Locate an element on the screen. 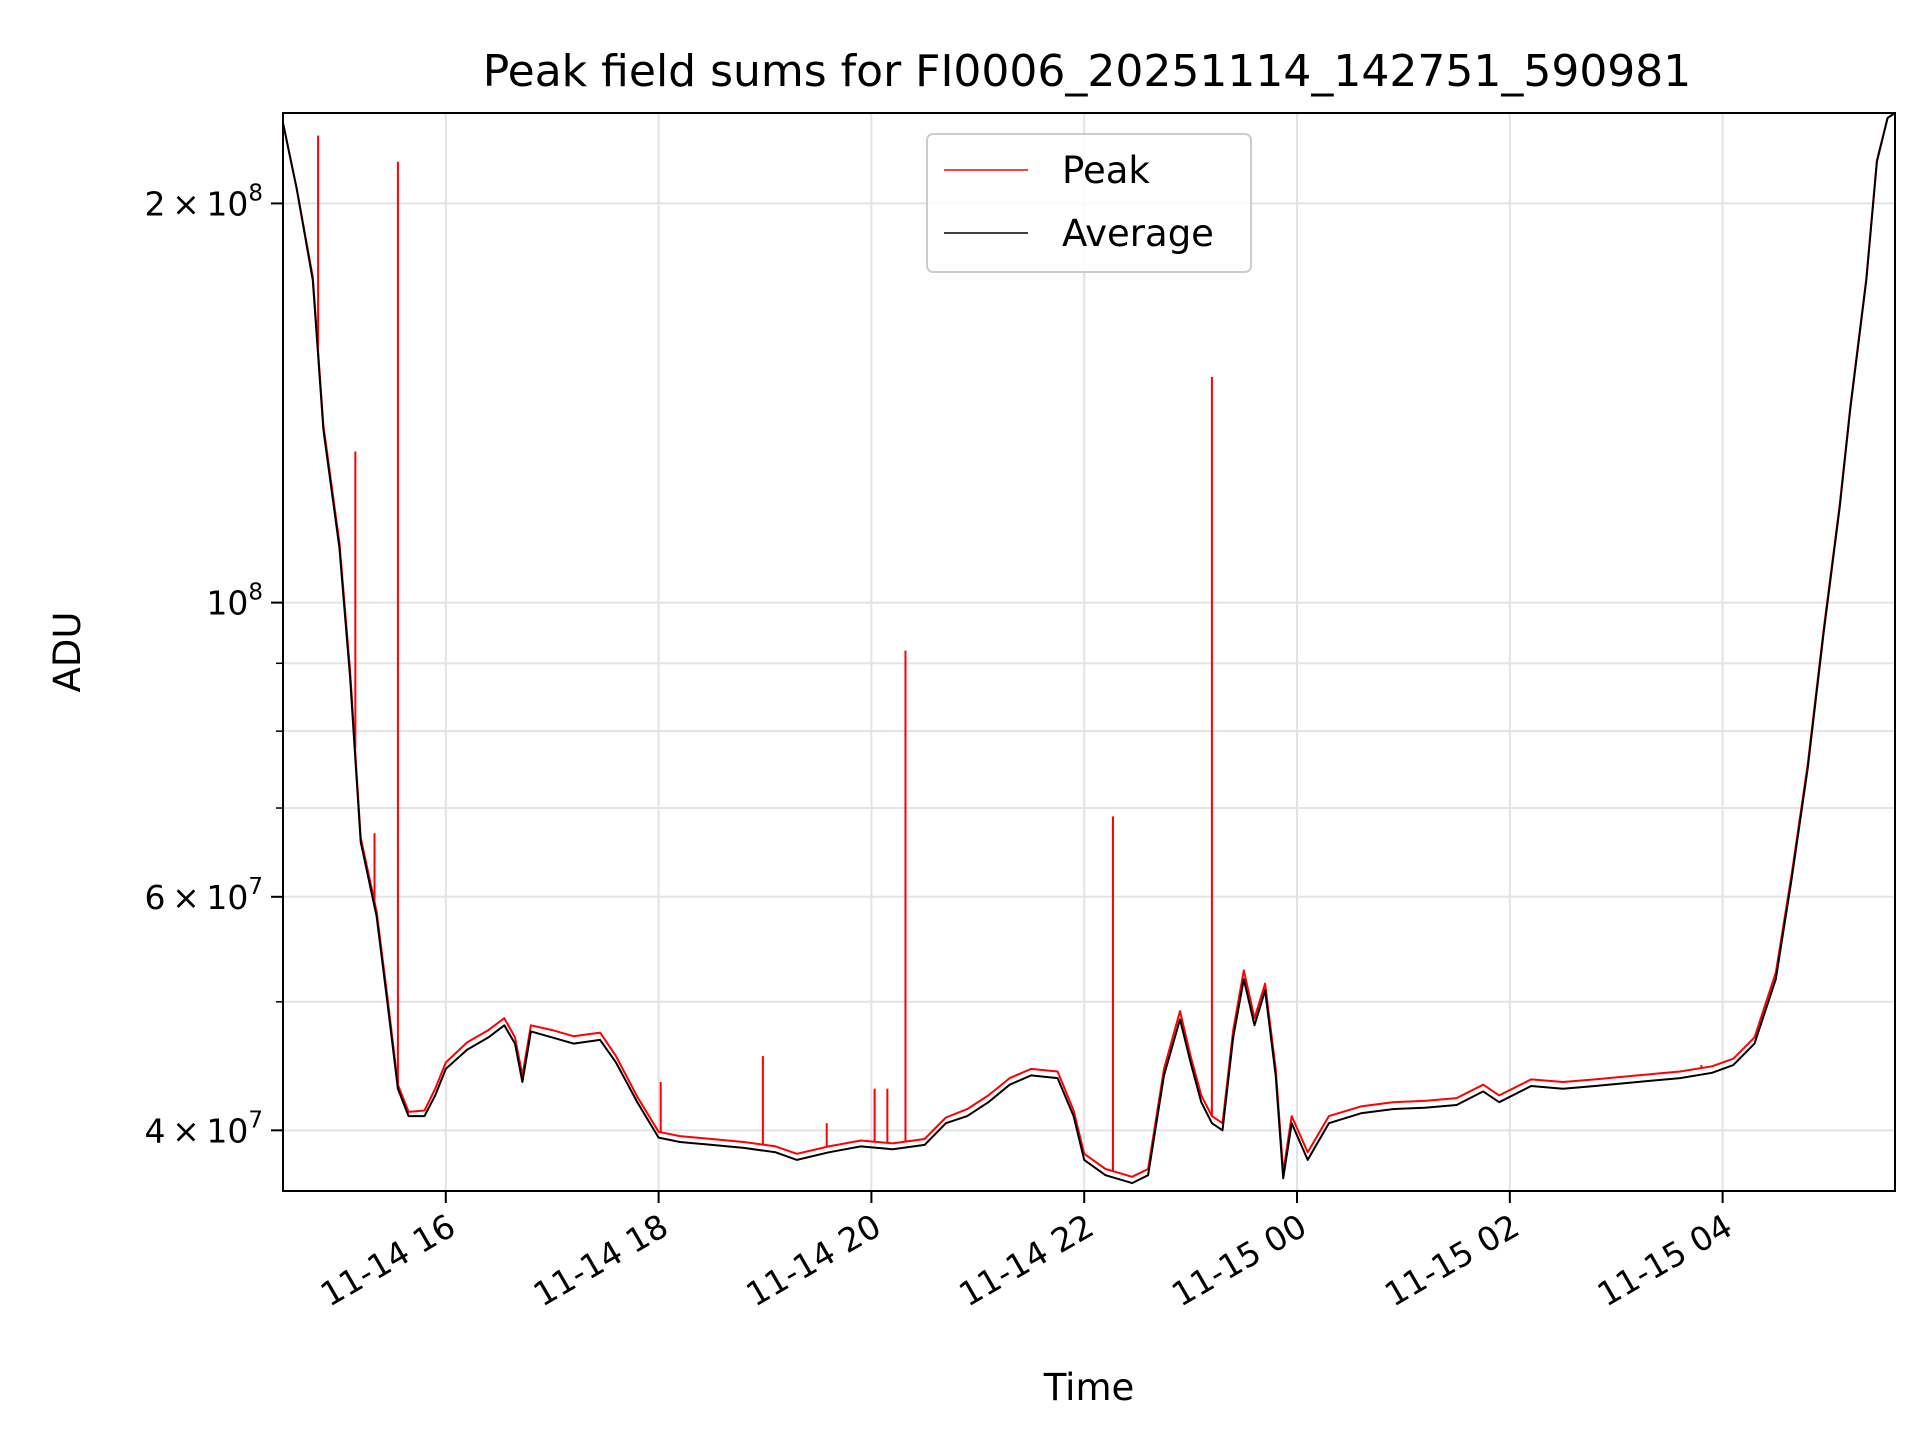 This screenshot has width=1920, height=1440. legend-box is located at coordinates (1089, 203).